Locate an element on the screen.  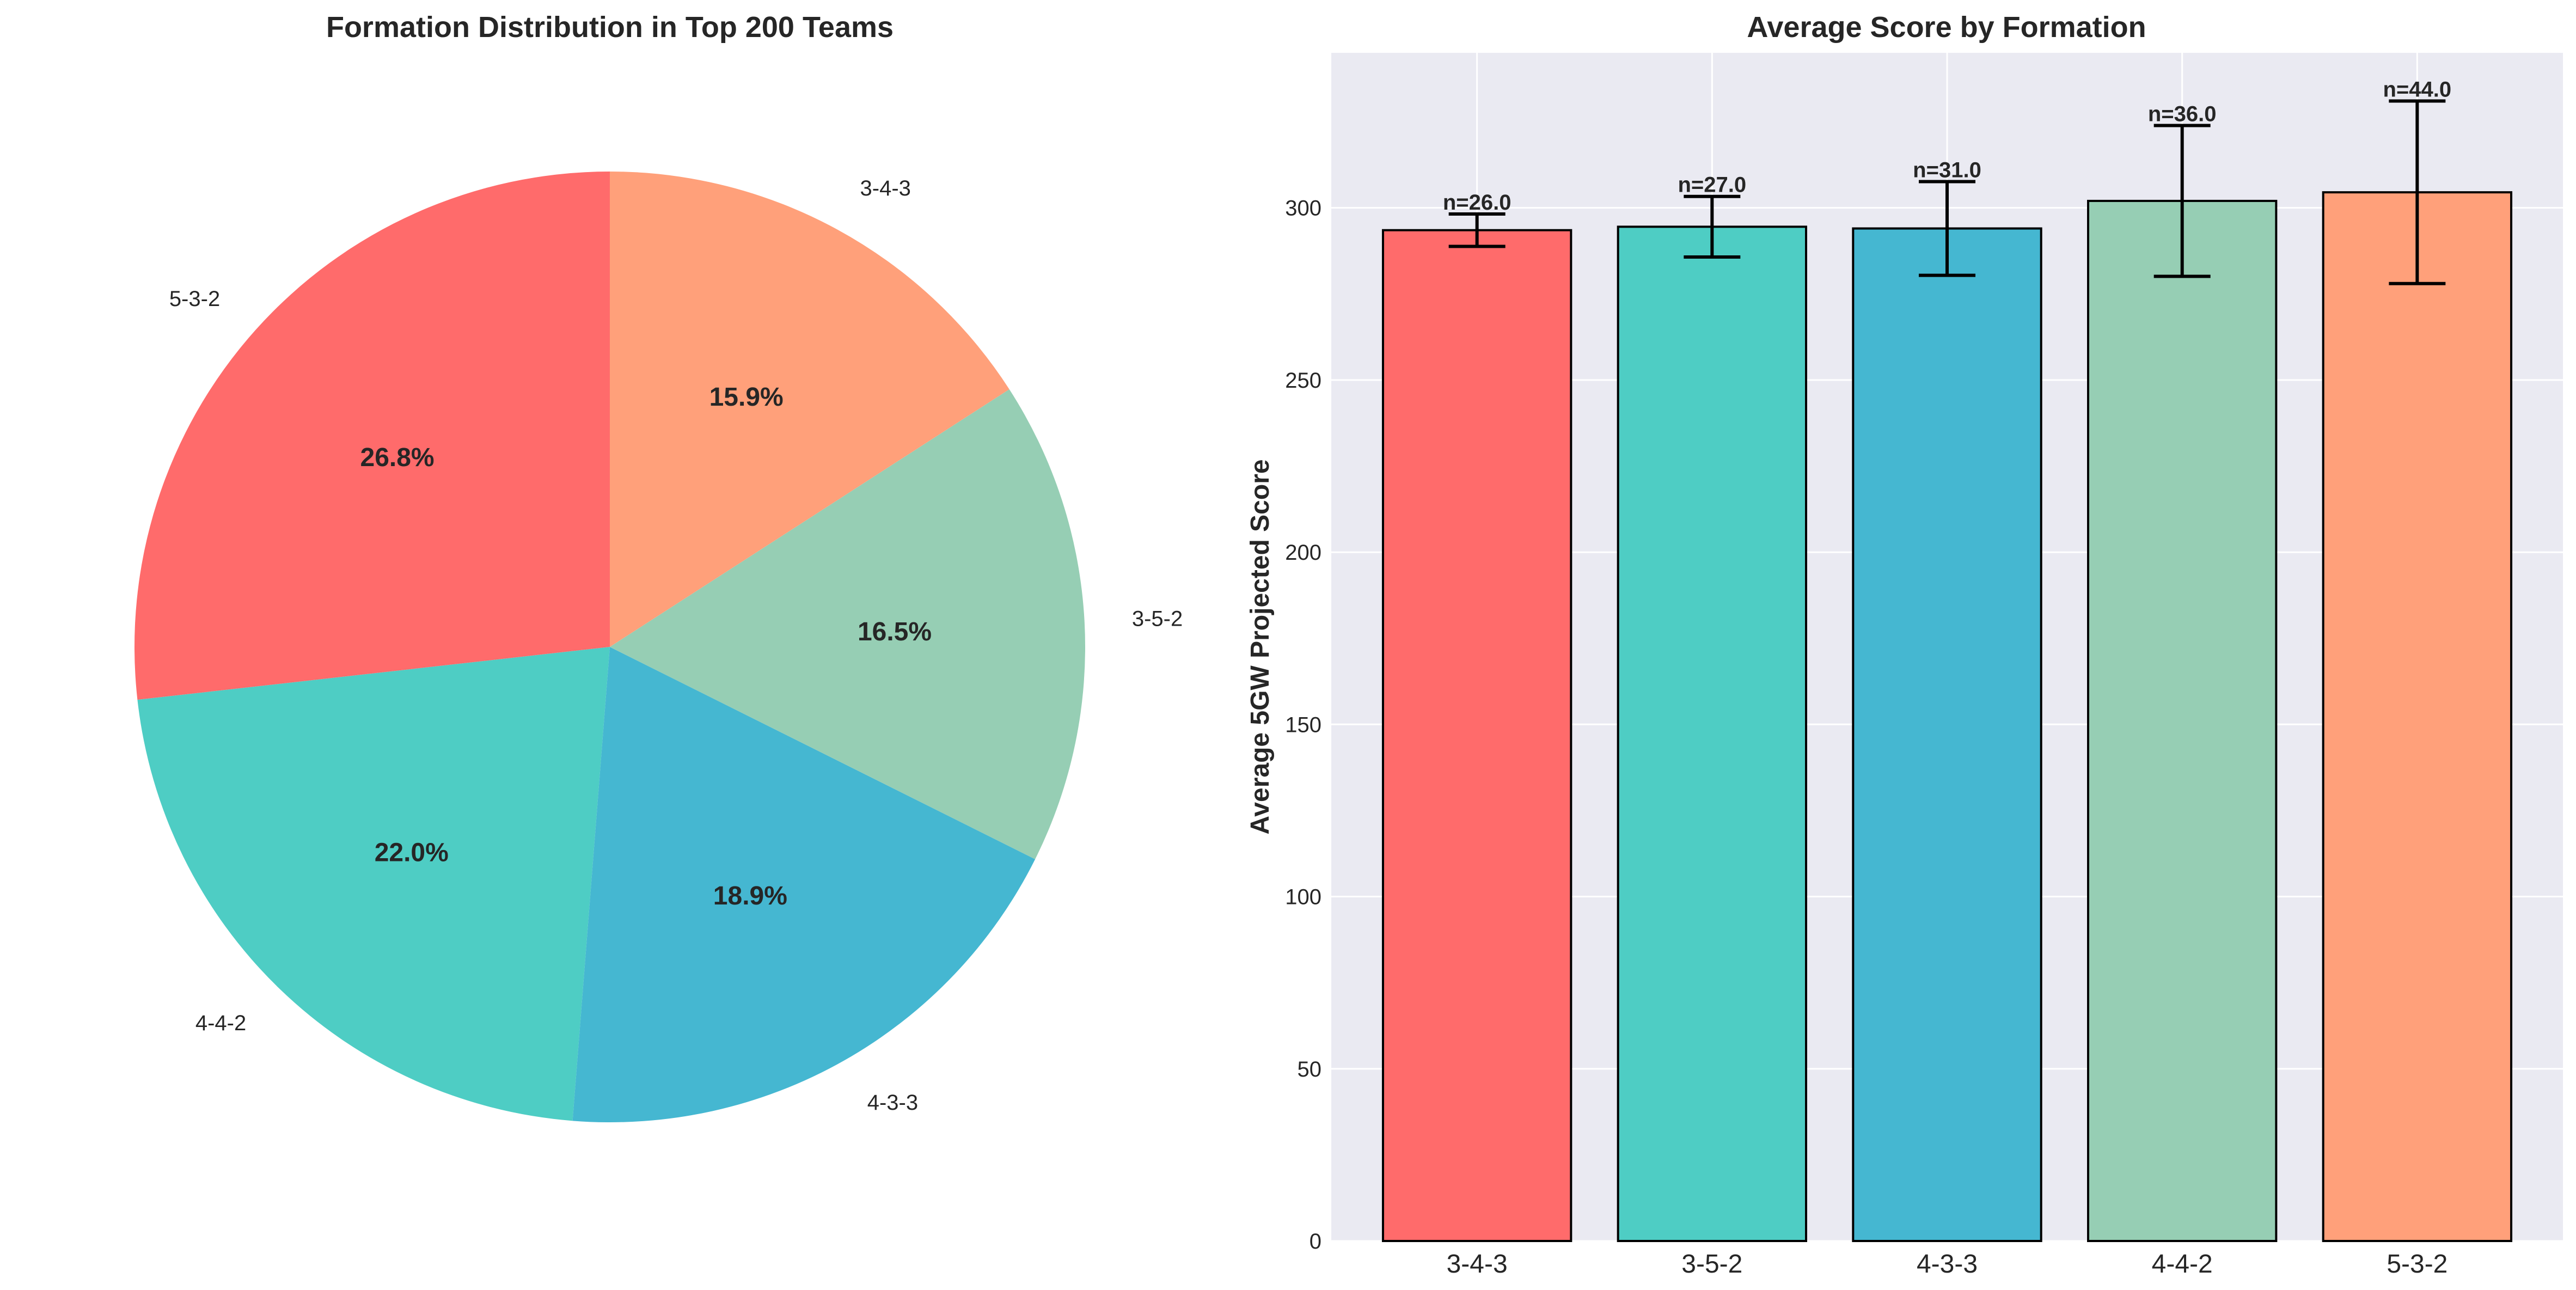
count-label-4-4-2: n=36.0 is located at coordinates (2182, 114).